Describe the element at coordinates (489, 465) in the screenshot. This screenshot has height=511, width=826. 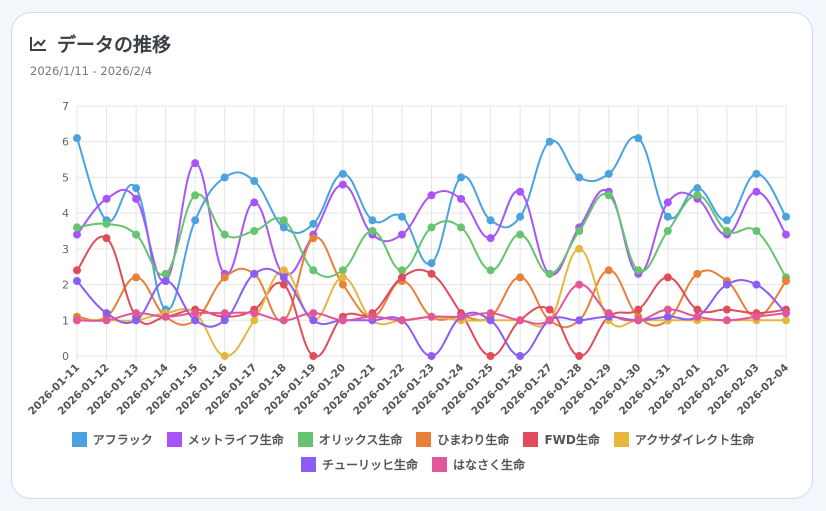
I see `legend-label: はなさく生命` at that location.